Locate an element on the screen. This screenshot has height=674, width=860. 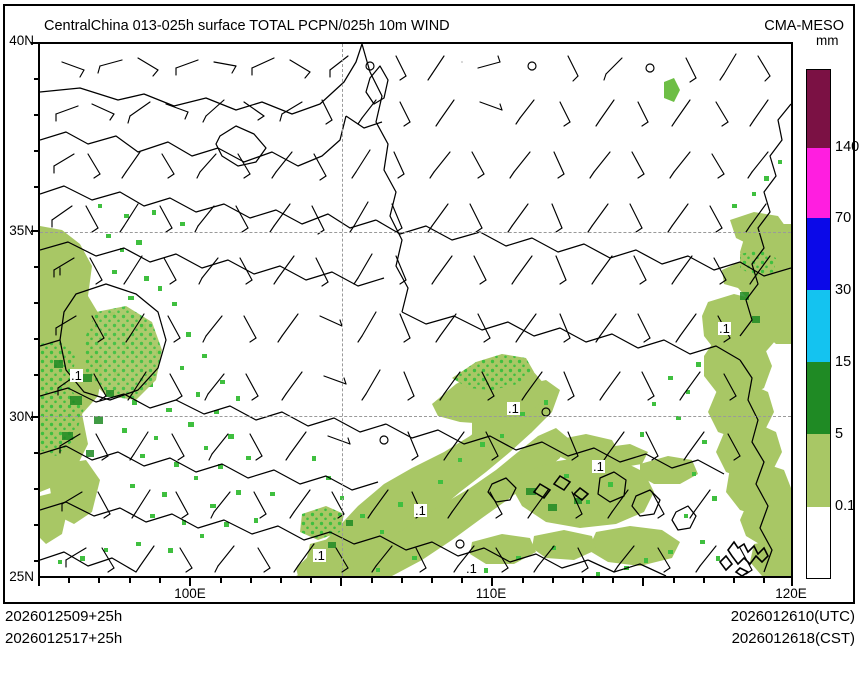
colorbar-tick-0.1: 0.1 is located at coordinates (845, 506).